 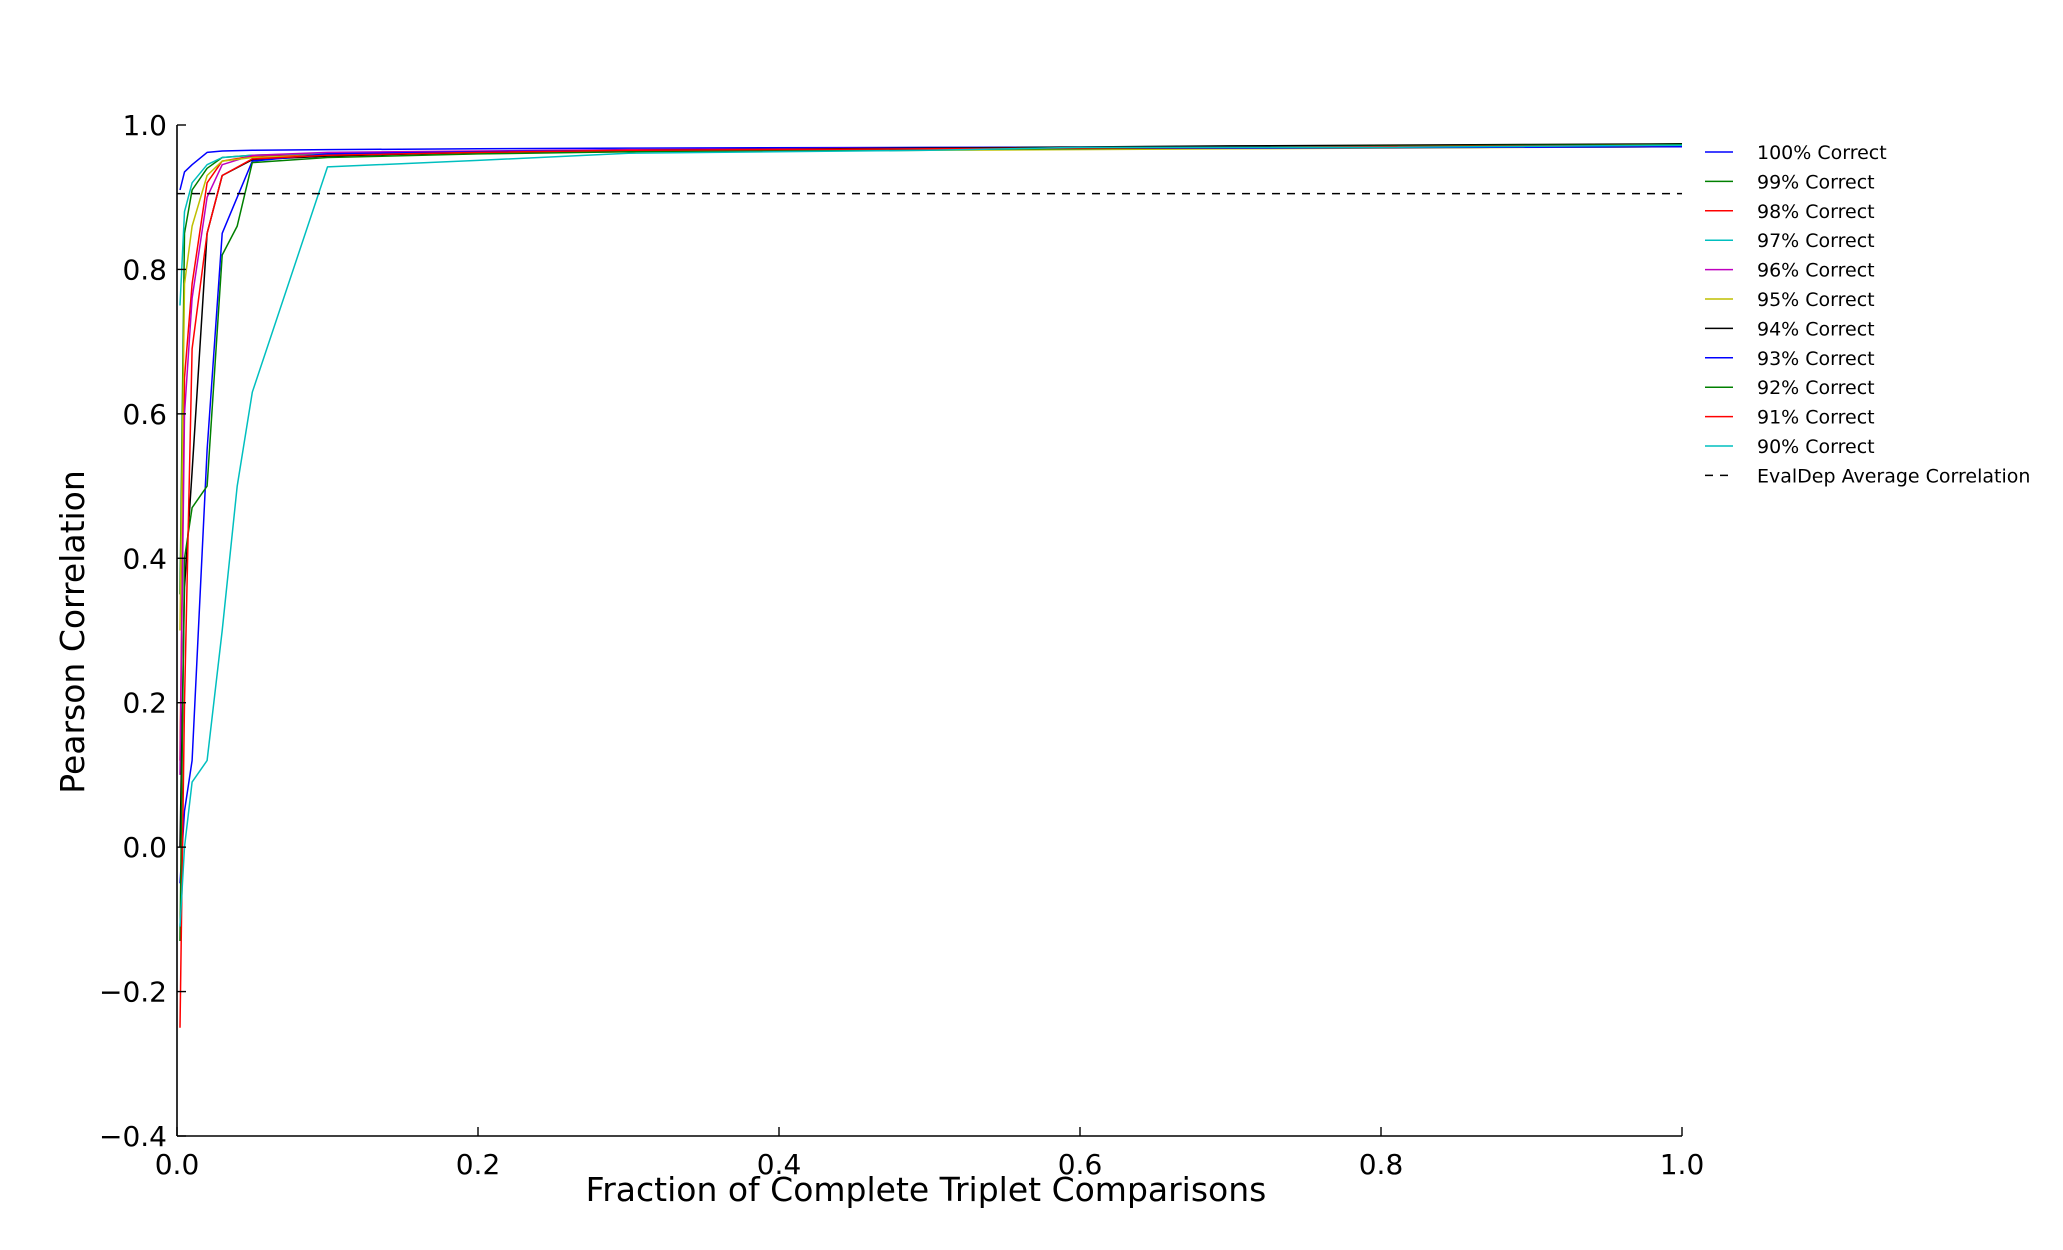 What do you see at coordinates (1816, 329) in the screenshot?
I see `legend-label: 94% Correct` at bounding box center [1816, 329].